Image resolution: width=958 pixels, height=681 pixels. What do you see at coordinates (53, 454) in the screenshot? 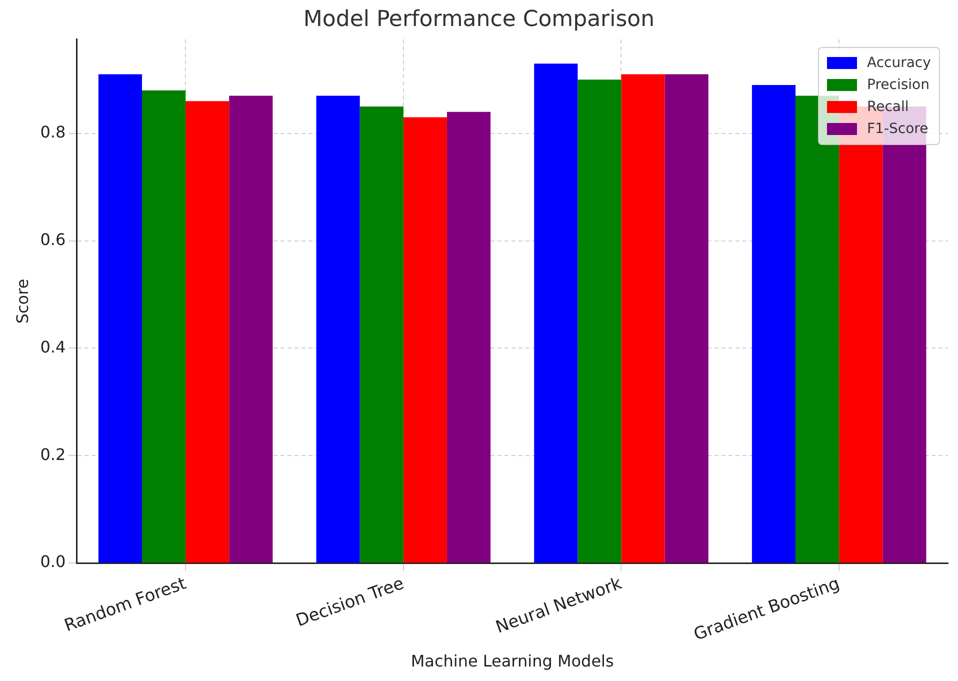
I see `y-tick-label: 0.2` at bounding box center [53, 454].